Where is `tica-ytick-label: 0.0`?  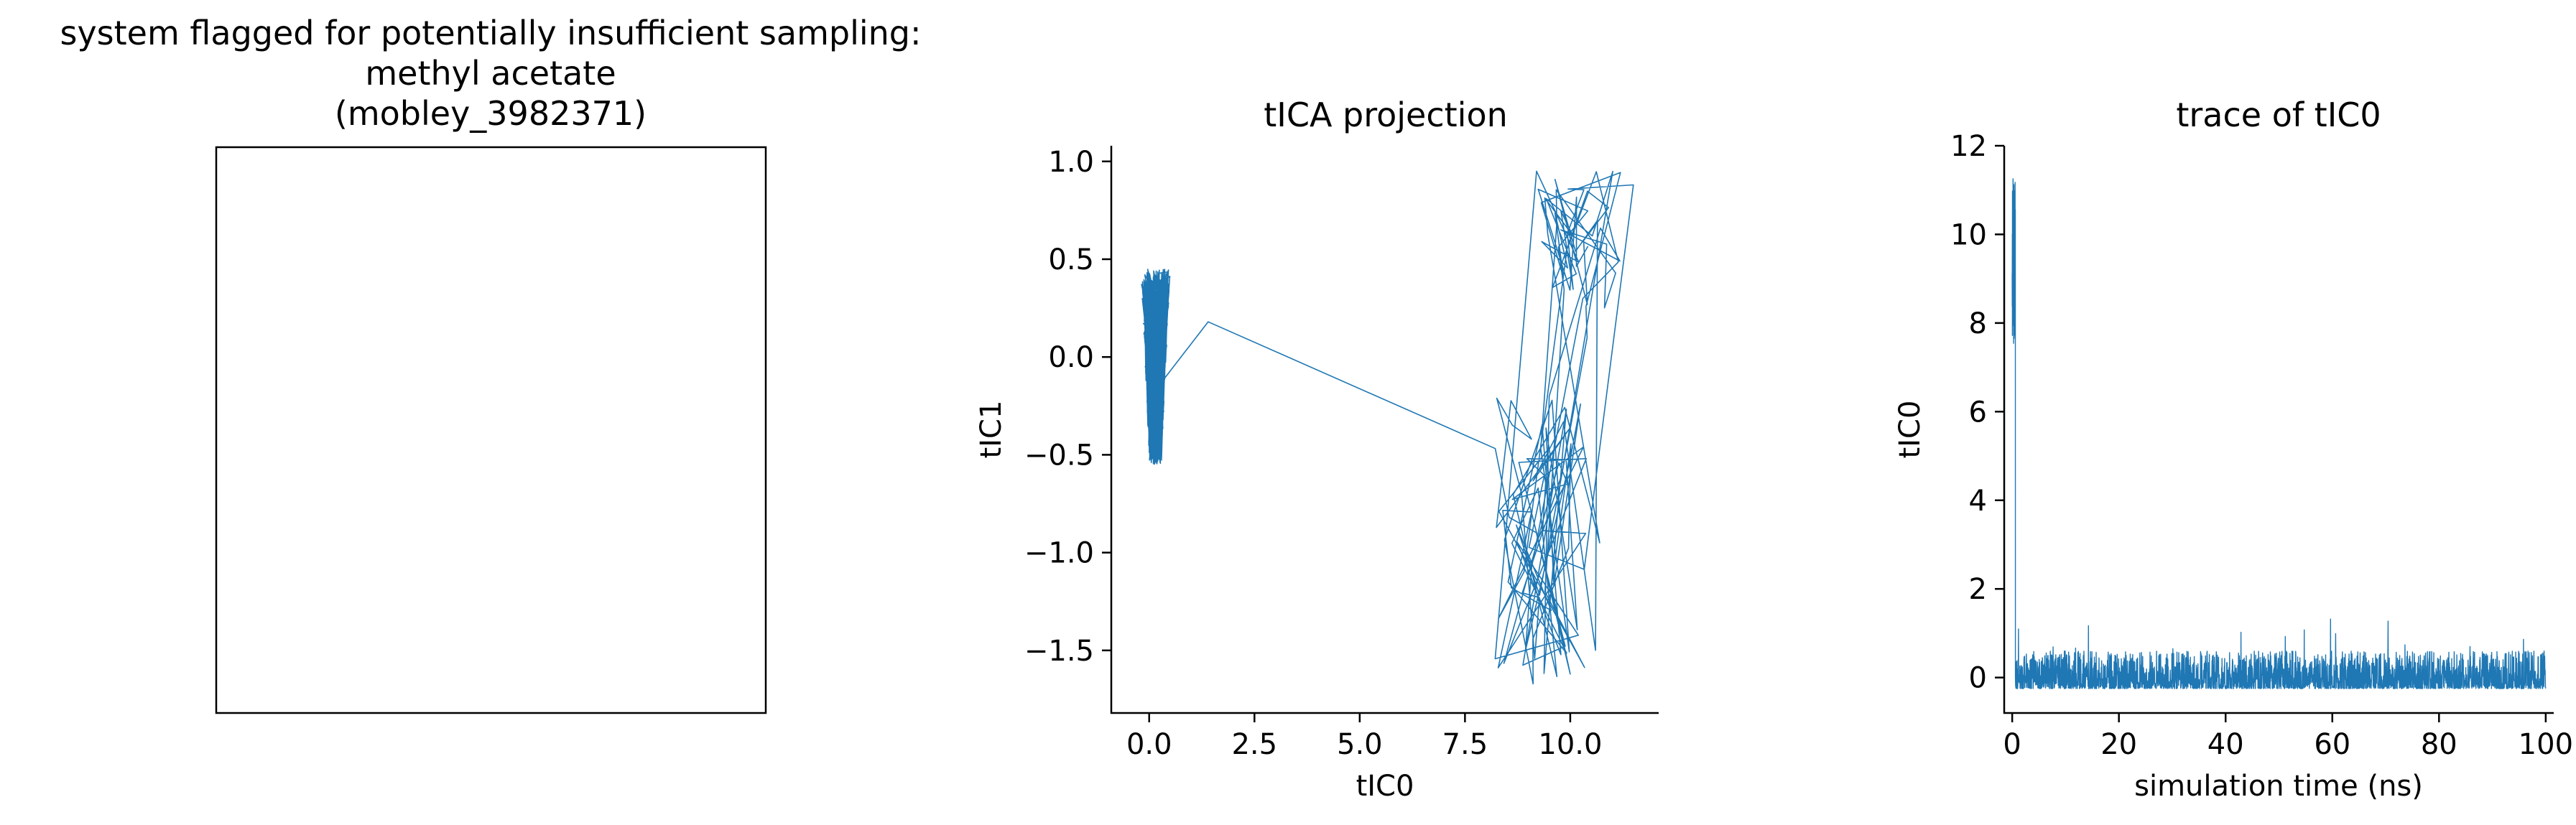
tica-ytick-label: 0.0 is located at coordinates (1071, 358).